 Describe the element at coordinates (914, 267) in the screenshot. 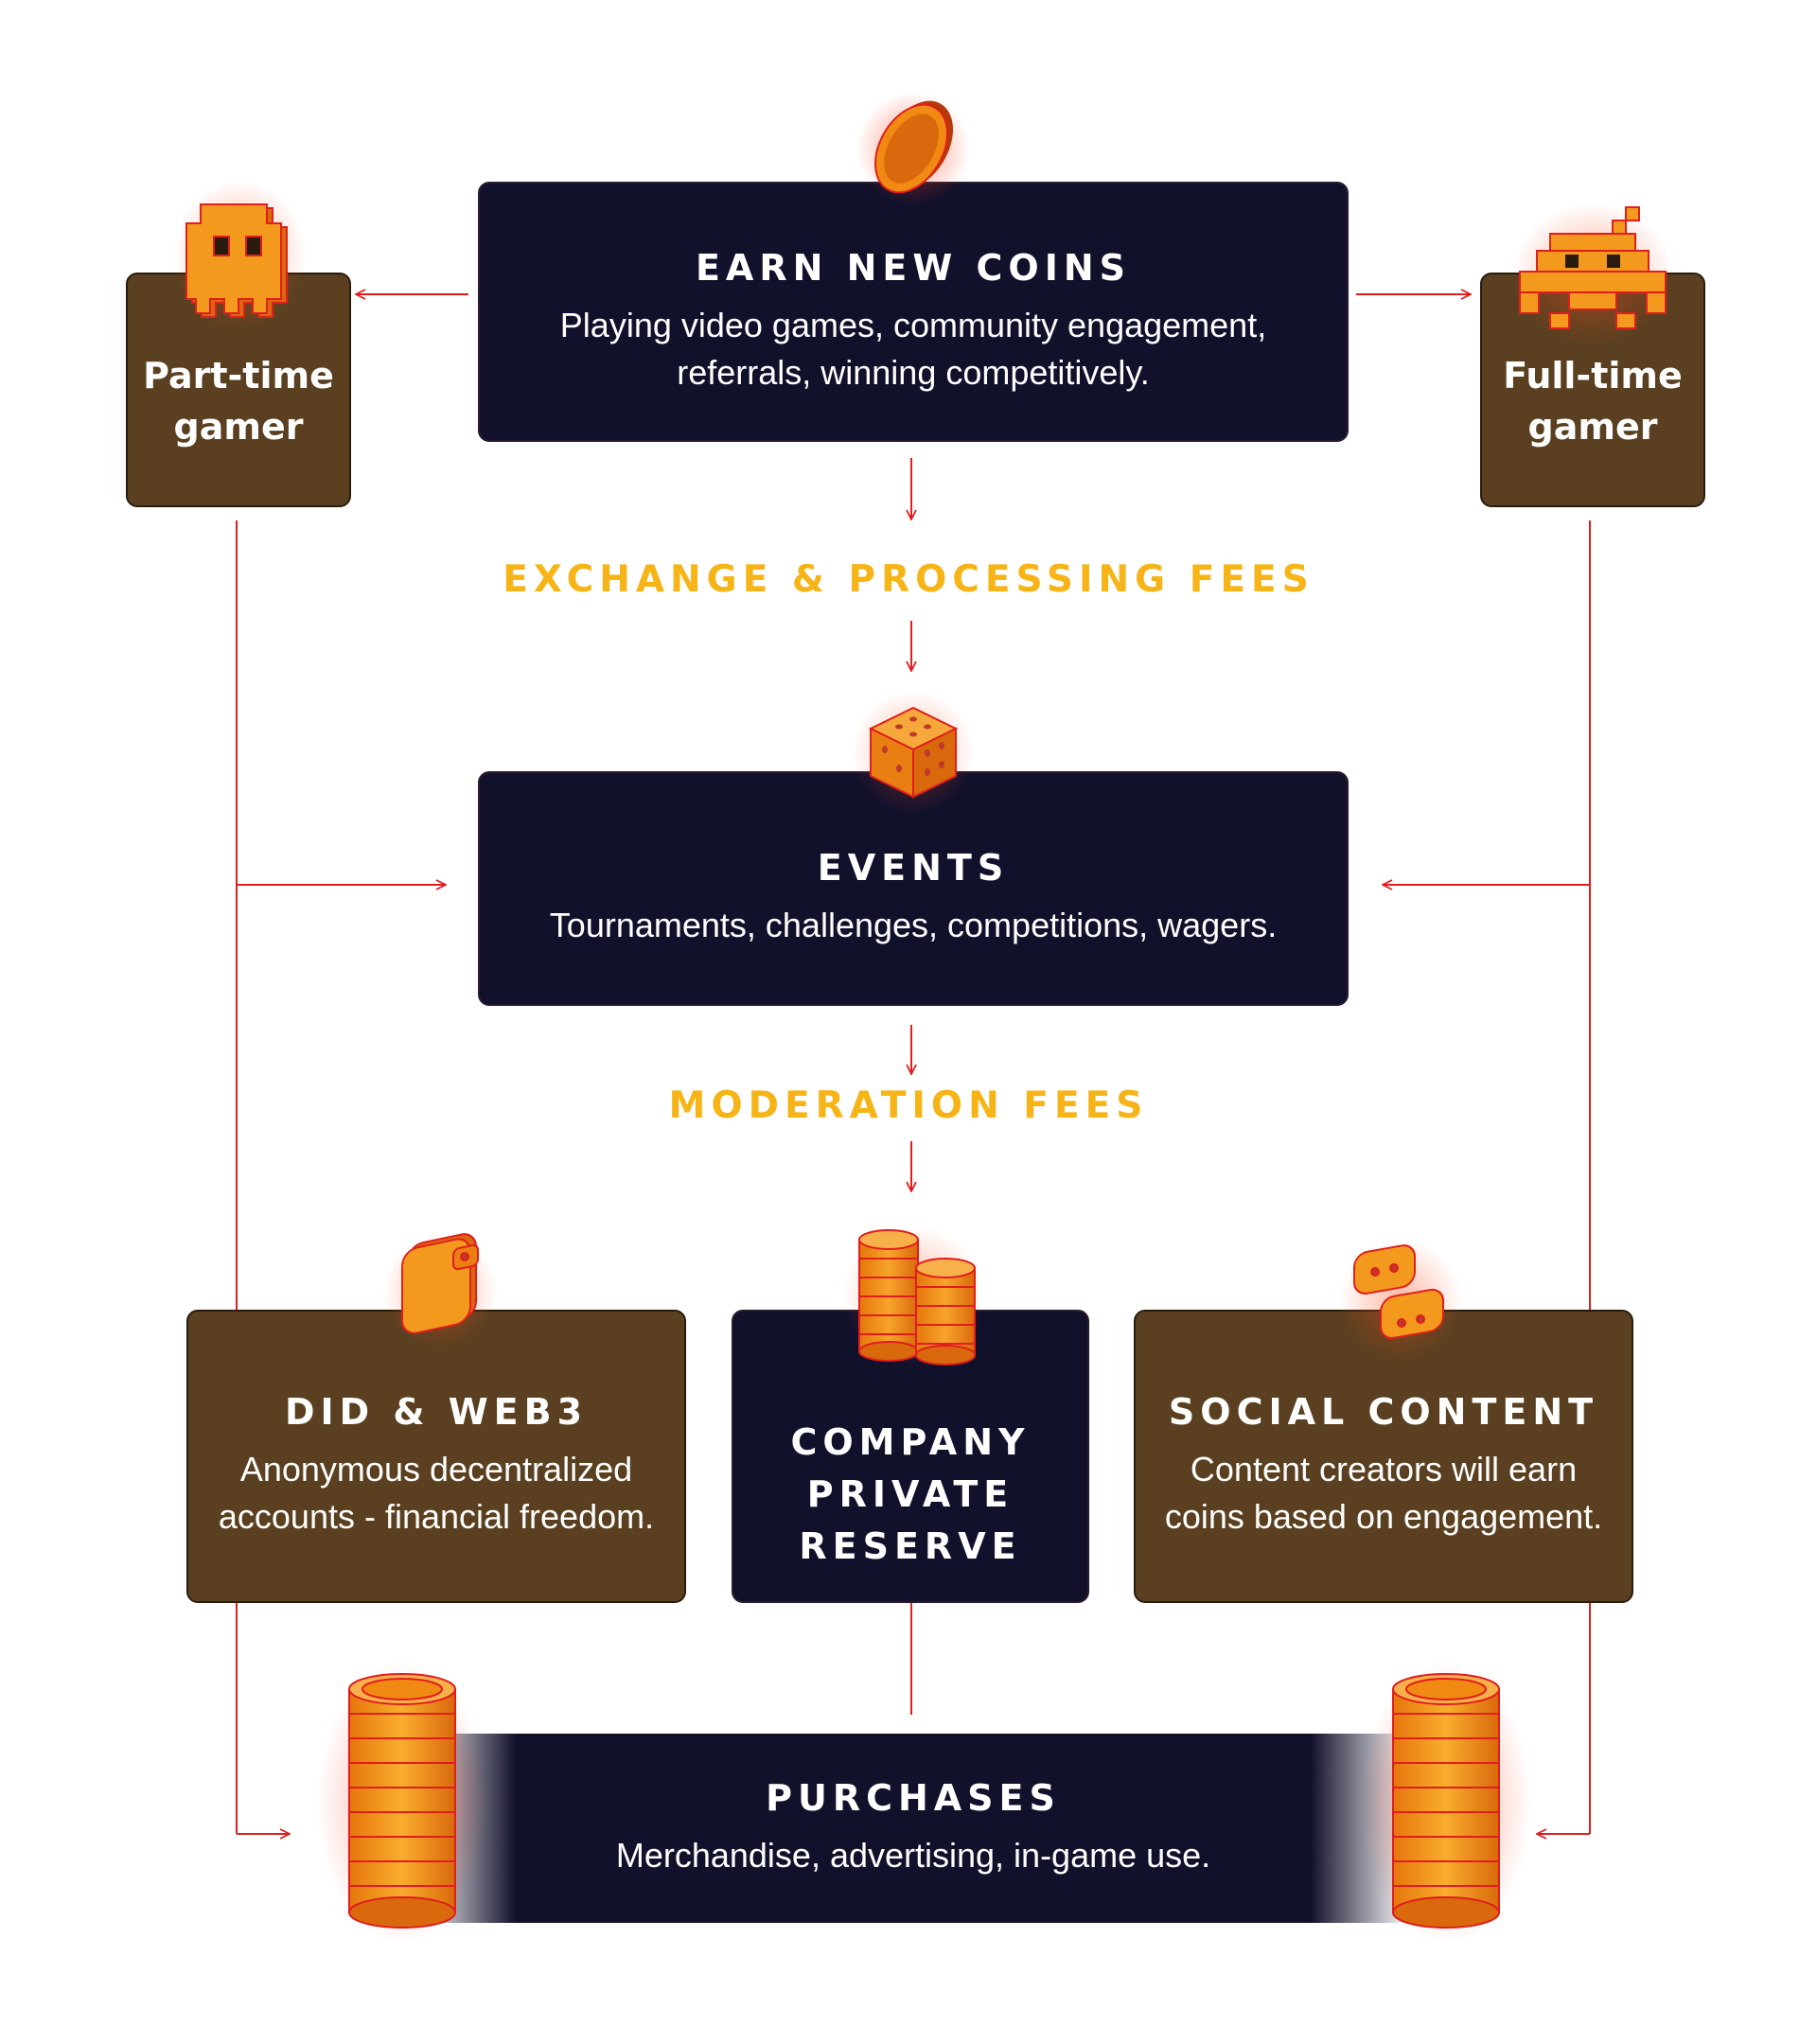

I see `earn-title: EARN NEW COINS` at that location.